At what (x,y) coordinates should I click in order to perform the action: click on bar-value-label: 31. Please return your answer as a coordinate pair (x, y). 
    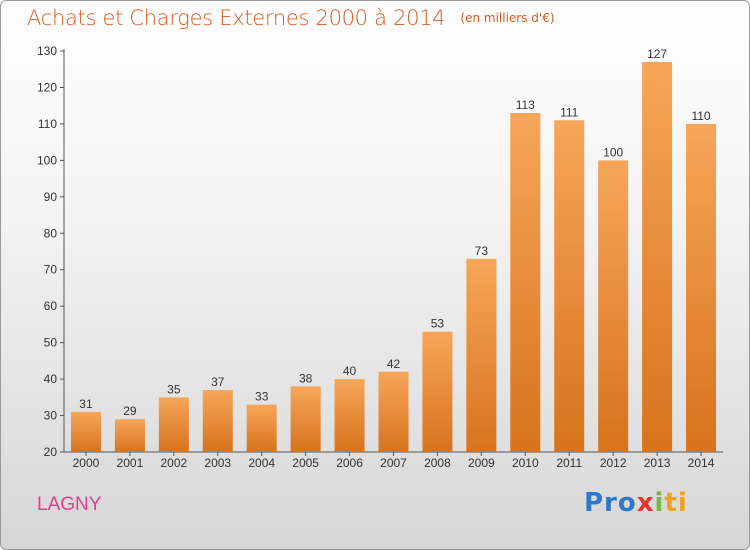
    Looking at the image, I should click on (86, 404).